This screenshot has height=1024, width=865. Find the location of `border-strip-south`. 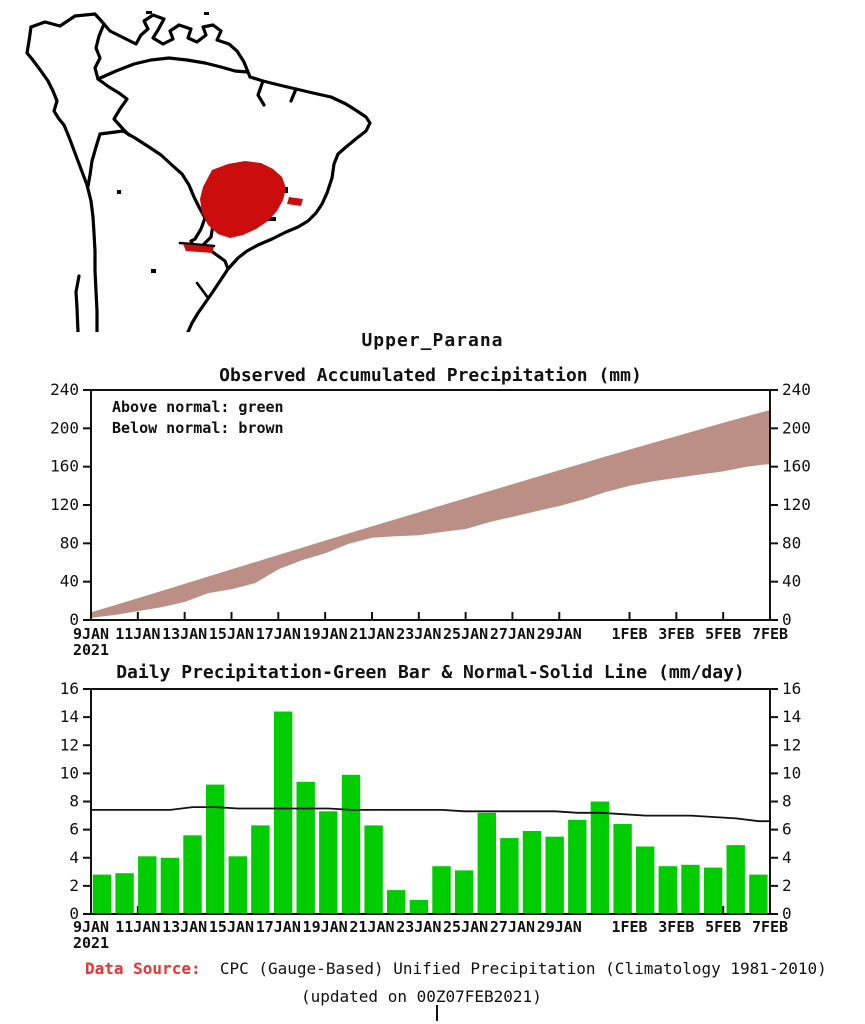

border-strip-south is located at coordinates (197, 244).